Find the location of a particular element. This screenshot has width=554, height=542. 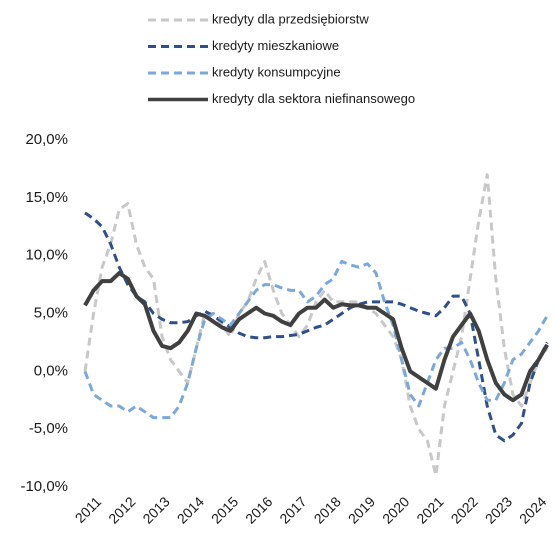

x-tick-label: 2015 is located at coordinates (224, 509).